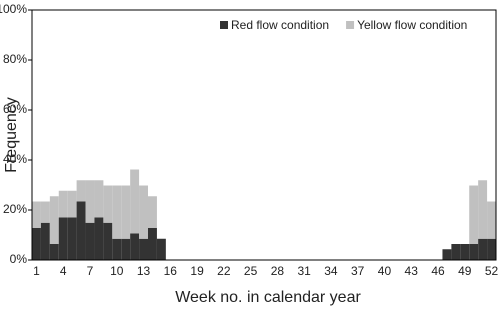 The height and width of the screenshot is (309, 500). What do you see at coordinates (171, 271) in the screenshot?
I see `x-tick-label: 16` at bounding box center [171, 271].